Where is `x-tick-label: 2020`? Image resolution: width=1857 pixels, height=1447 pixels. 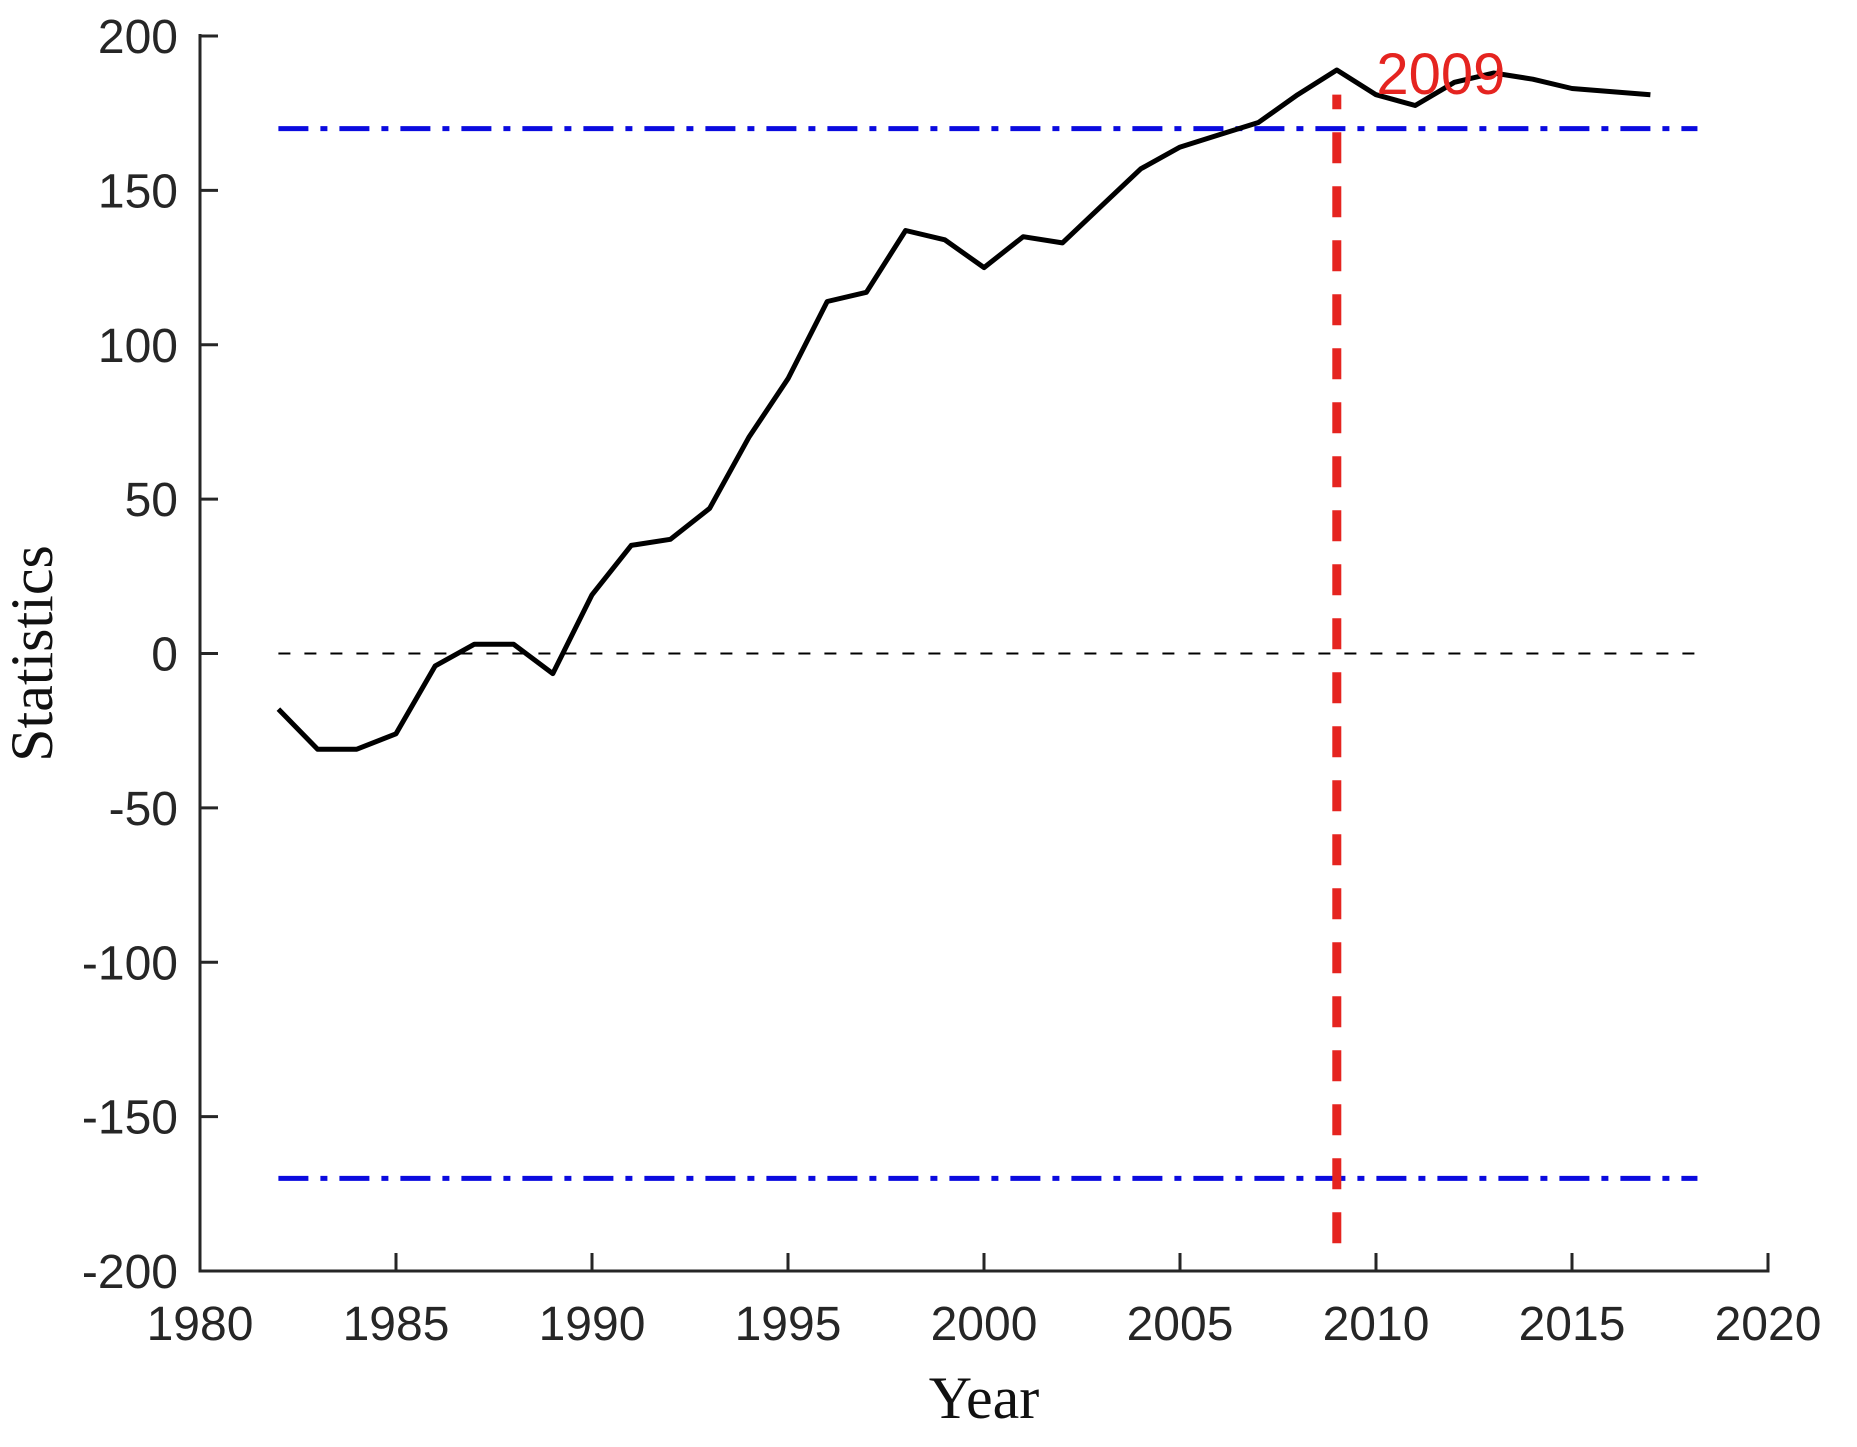 x-tick-label: 2020 is located at coordinates (1768, 1324).